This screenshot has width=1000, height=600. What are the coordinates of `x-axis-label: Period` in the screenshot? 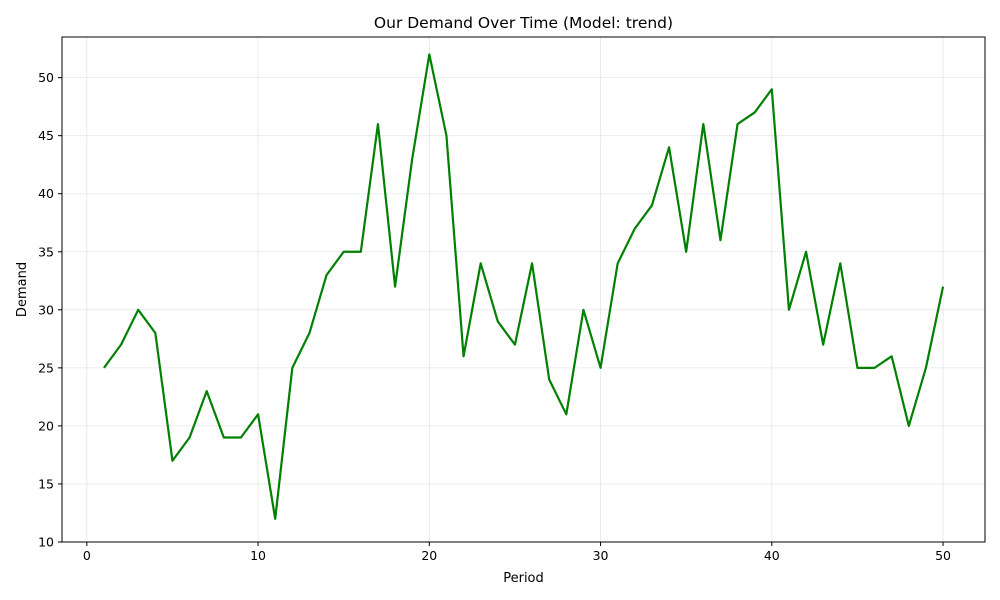 It's located at (523, 578).